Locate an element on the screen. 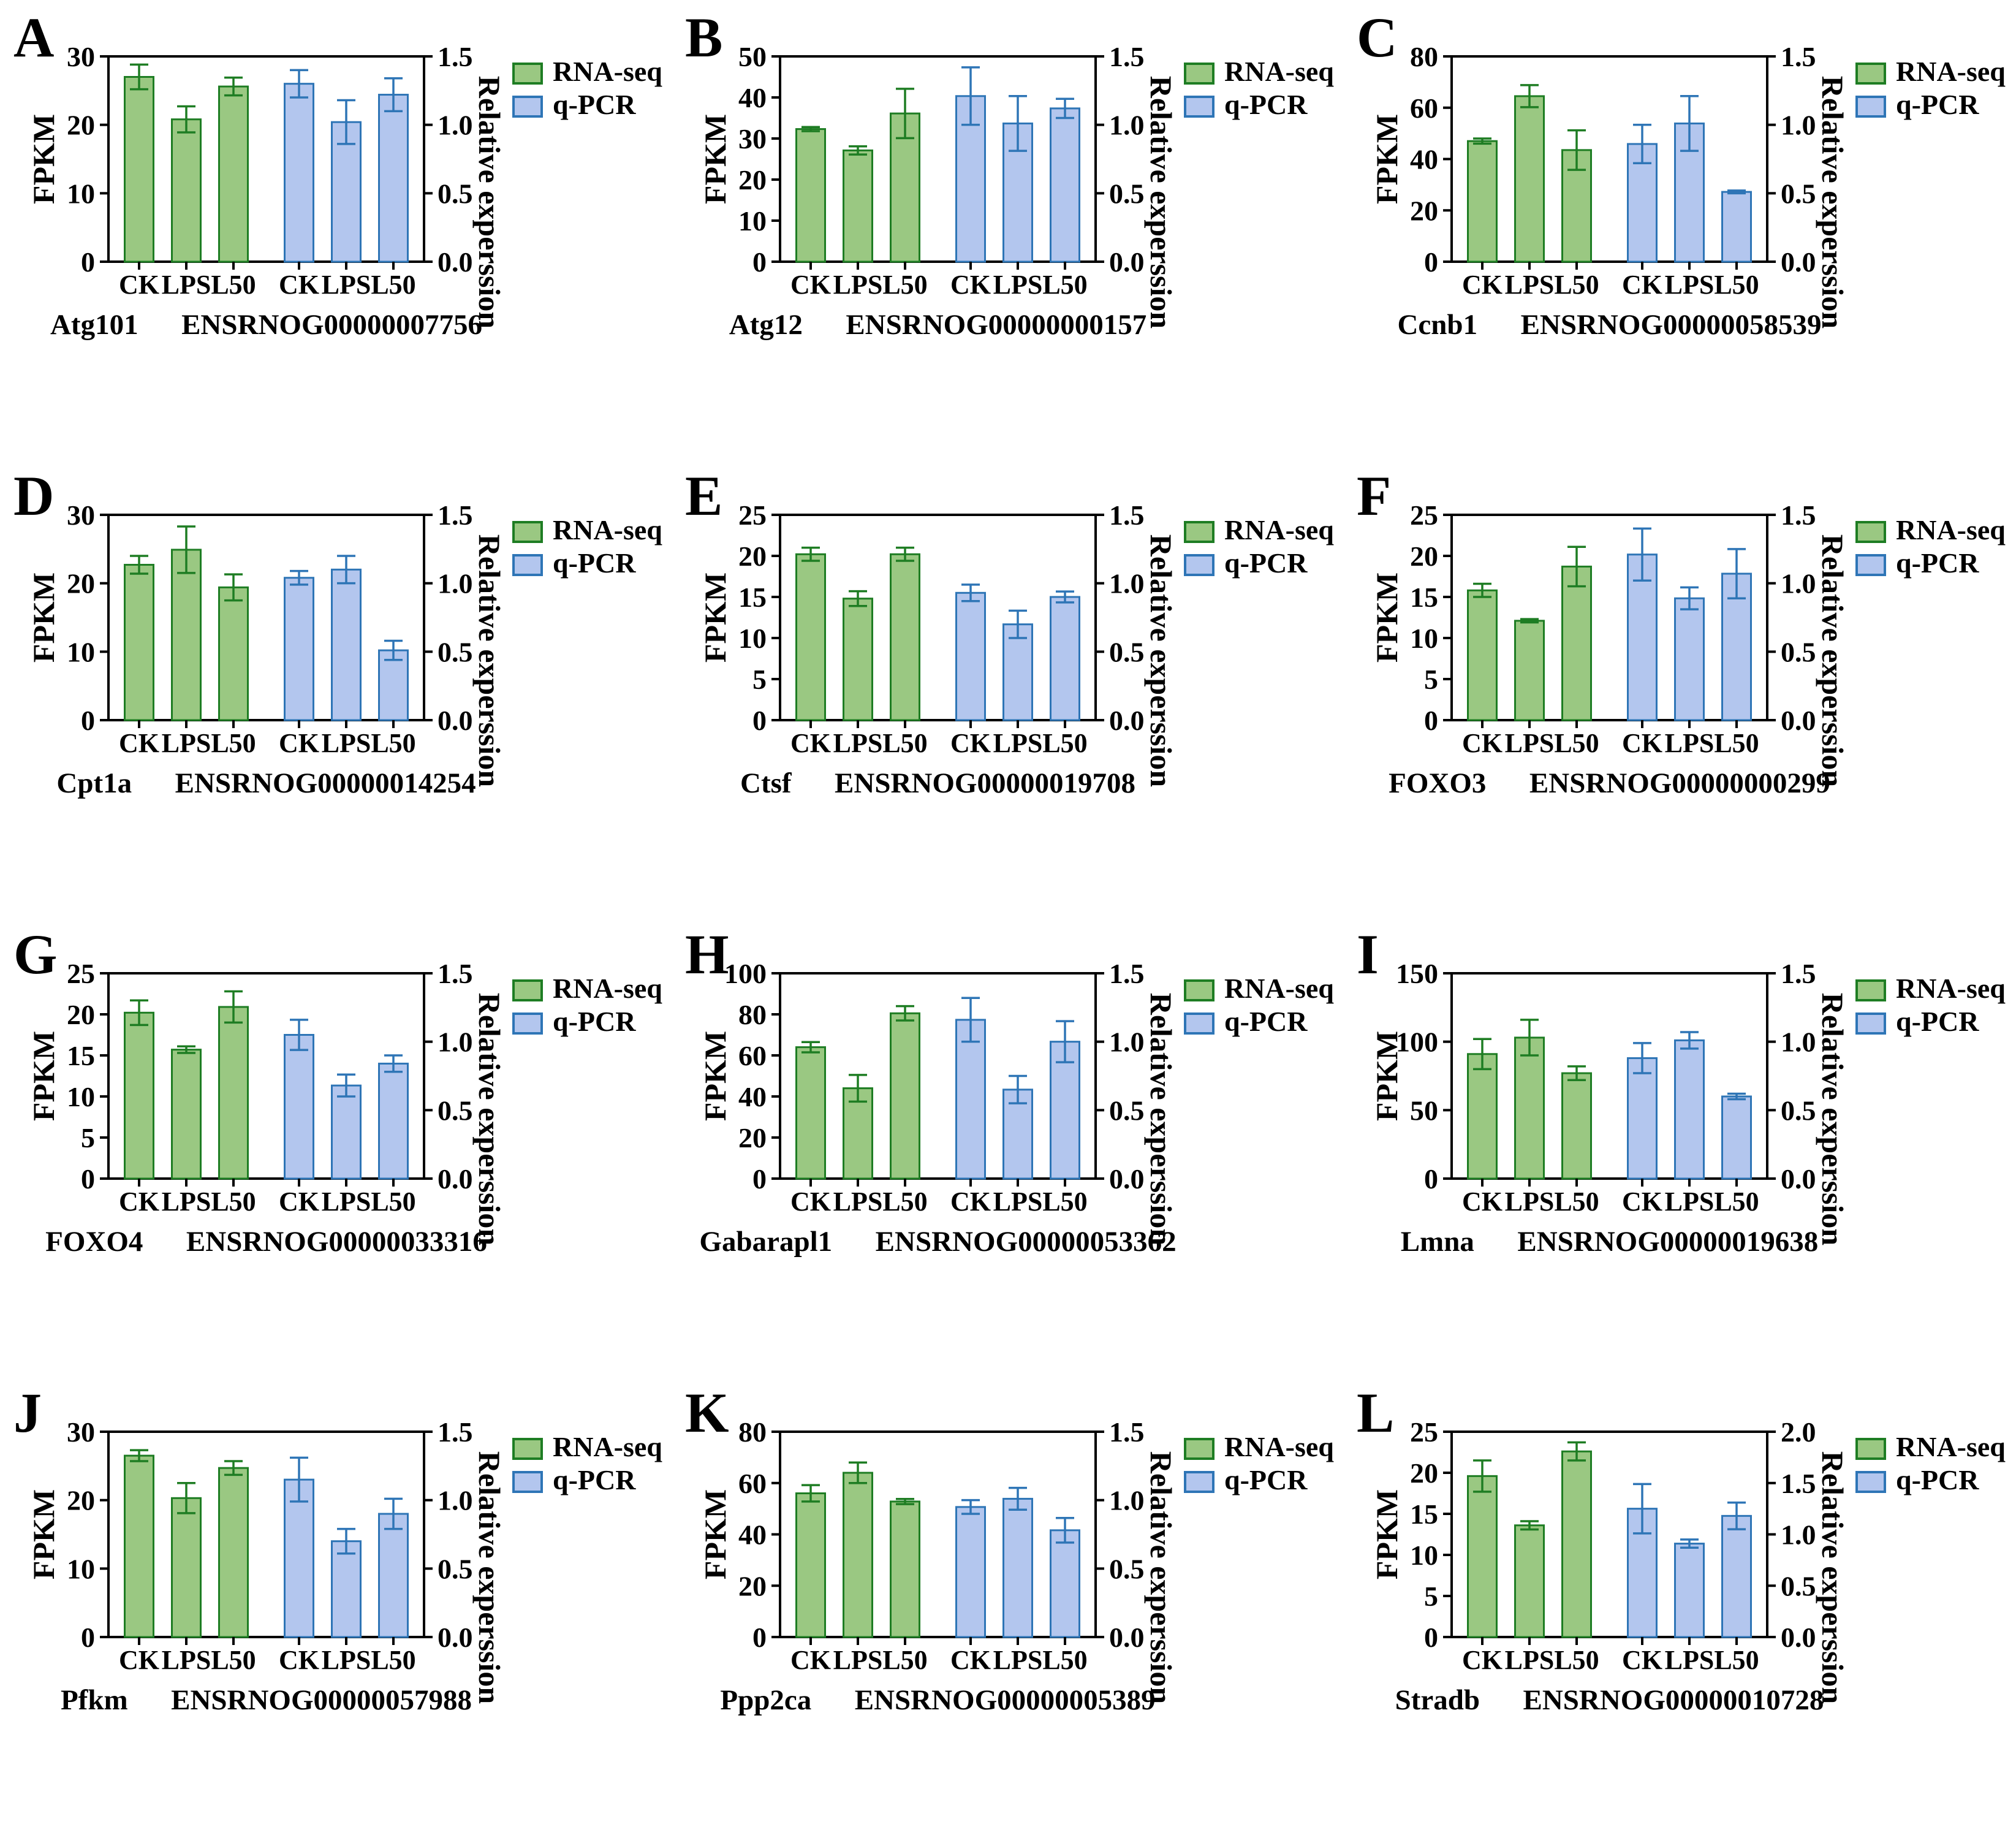 Image resolution: width=2016 pixels, height=1835 pixels. legend-swatch-qpcr is located at coordinates (527, 107).